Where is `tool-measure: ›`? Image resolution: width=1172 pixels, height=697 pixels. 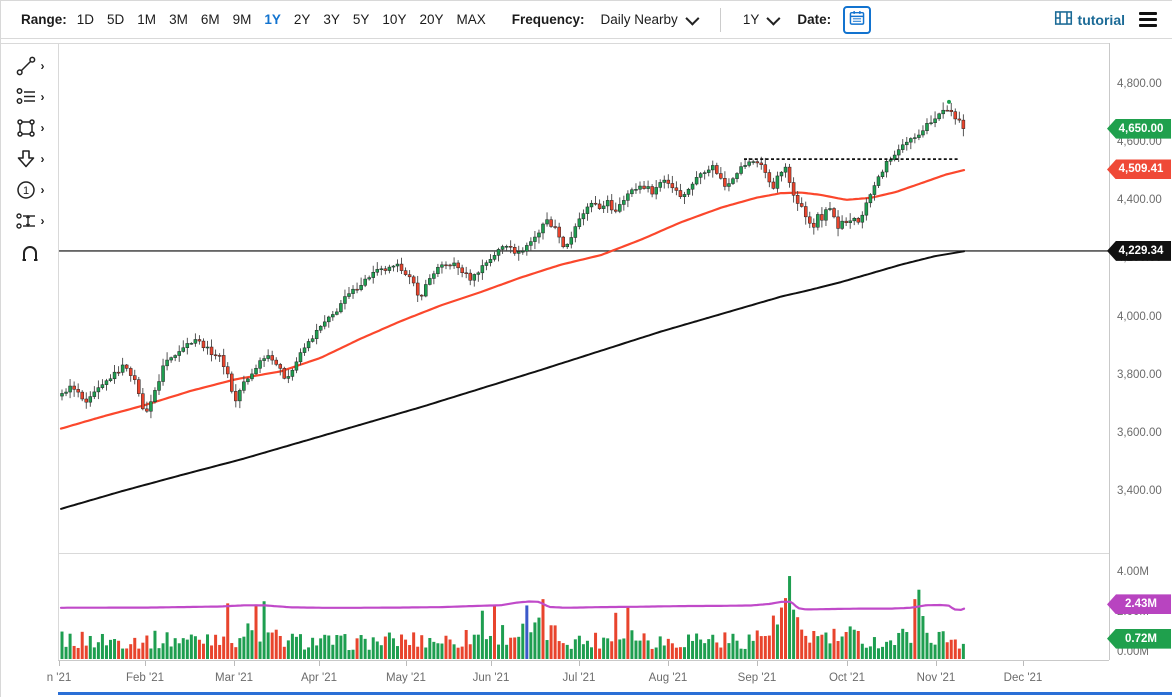 tool-measure: › is located at coordinates (30, 221).